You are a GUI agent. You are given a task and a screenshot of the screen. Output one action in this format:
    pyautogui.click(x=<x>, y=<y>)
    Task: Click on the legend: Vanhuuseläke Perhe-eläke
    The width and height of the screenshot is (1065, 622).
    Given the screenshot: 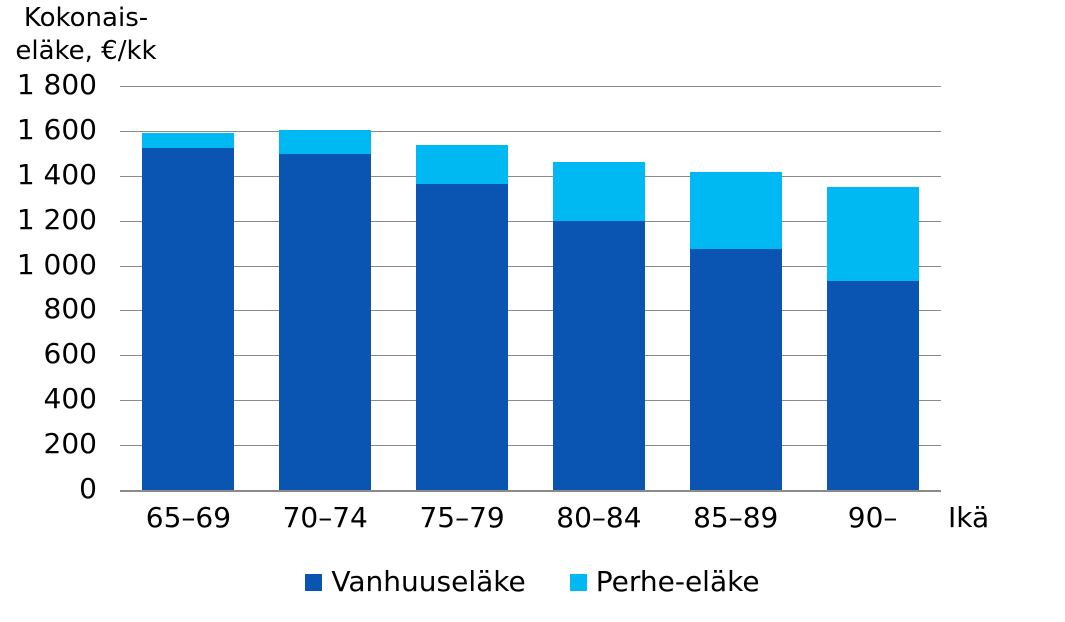 What is the action you would take?
    pyautogui.click(x=532, y=581)
    